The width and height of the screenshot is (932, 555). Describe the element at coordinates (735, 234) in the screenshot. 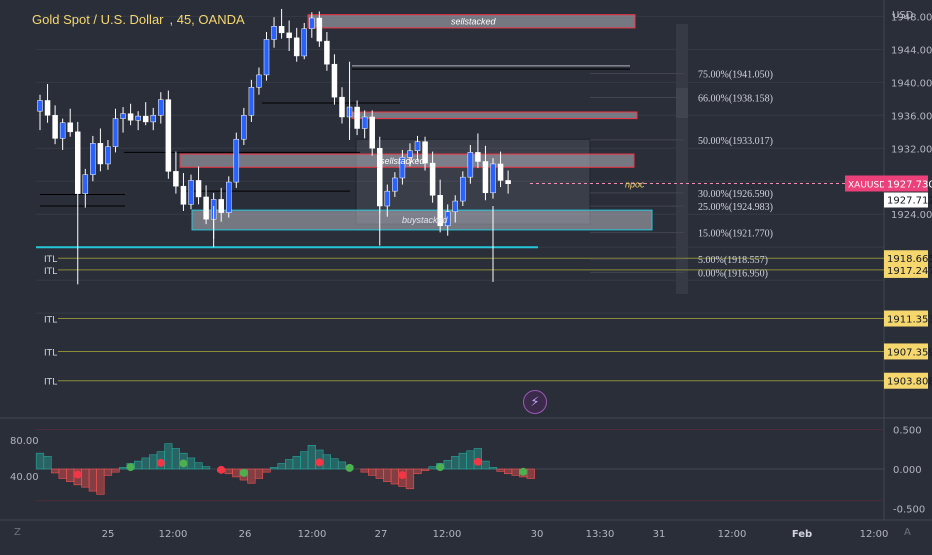

I see `fib-label: 15.00%(1921.770)` at that location.